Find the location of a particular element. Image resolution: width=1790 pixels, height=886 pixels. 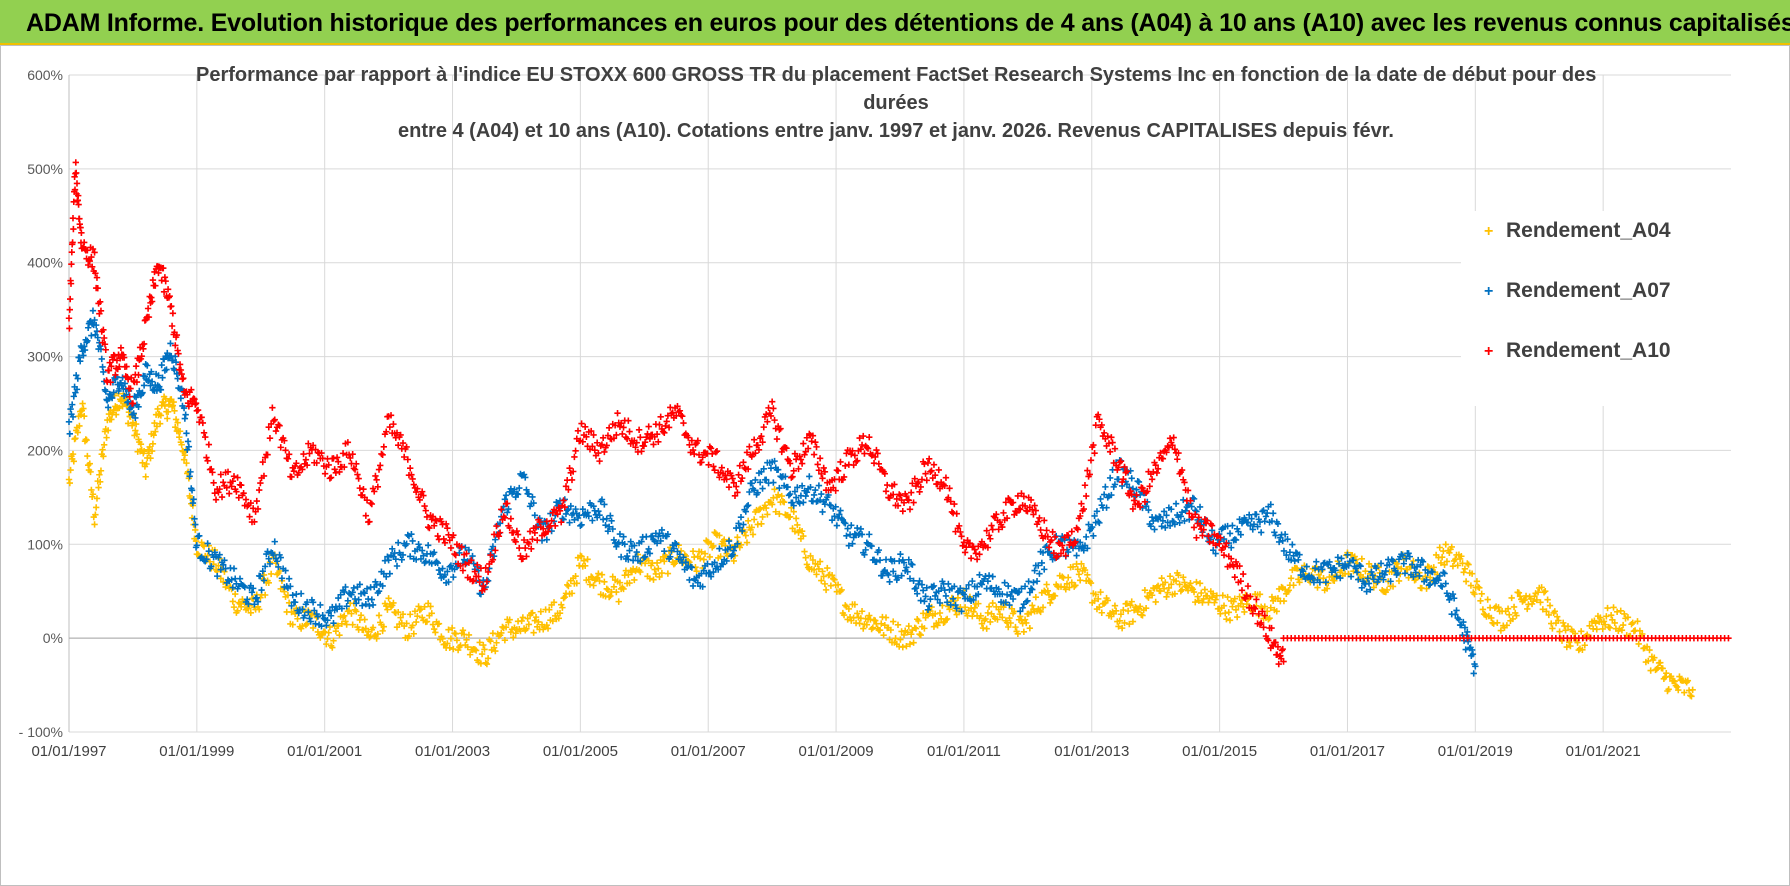

legend-marker-a04: + is located at coordinates (1489, 231).